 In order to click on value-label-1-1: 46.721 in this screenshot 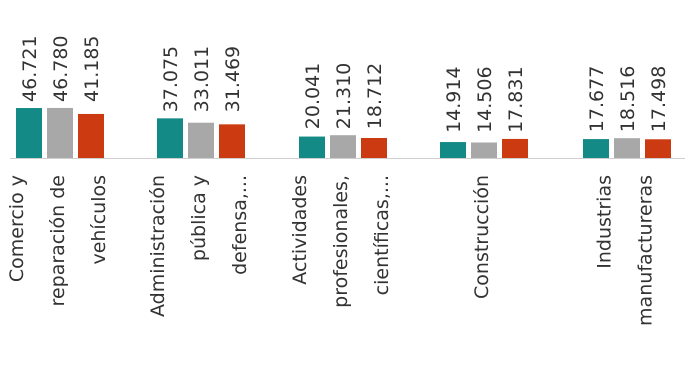, I will do `click(30, 68)`.